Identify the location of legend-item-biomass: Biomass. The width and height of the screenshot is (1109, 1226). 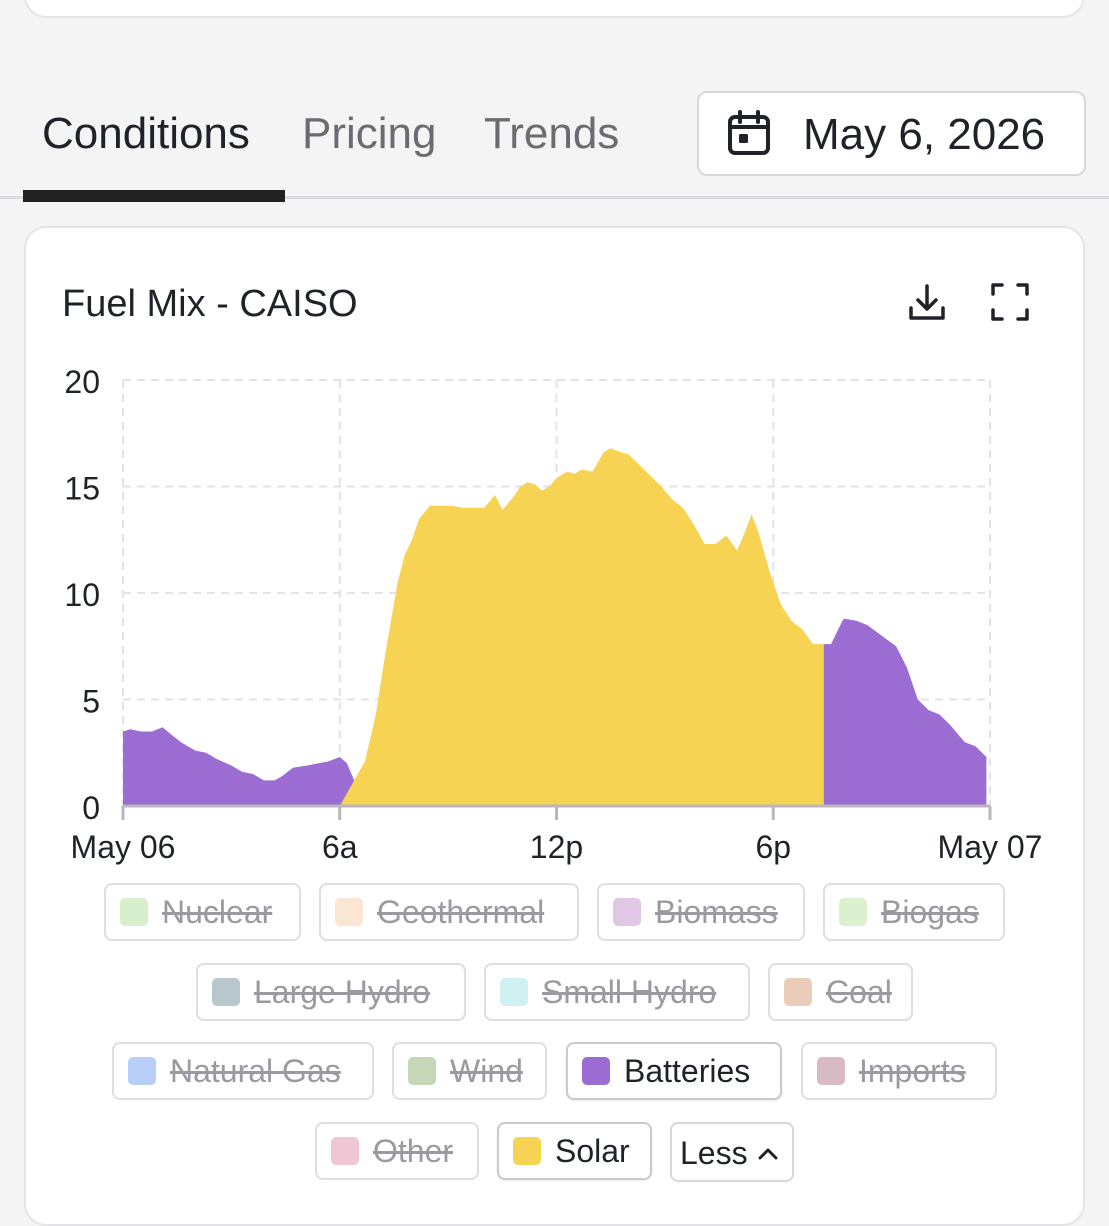
(701, 912).